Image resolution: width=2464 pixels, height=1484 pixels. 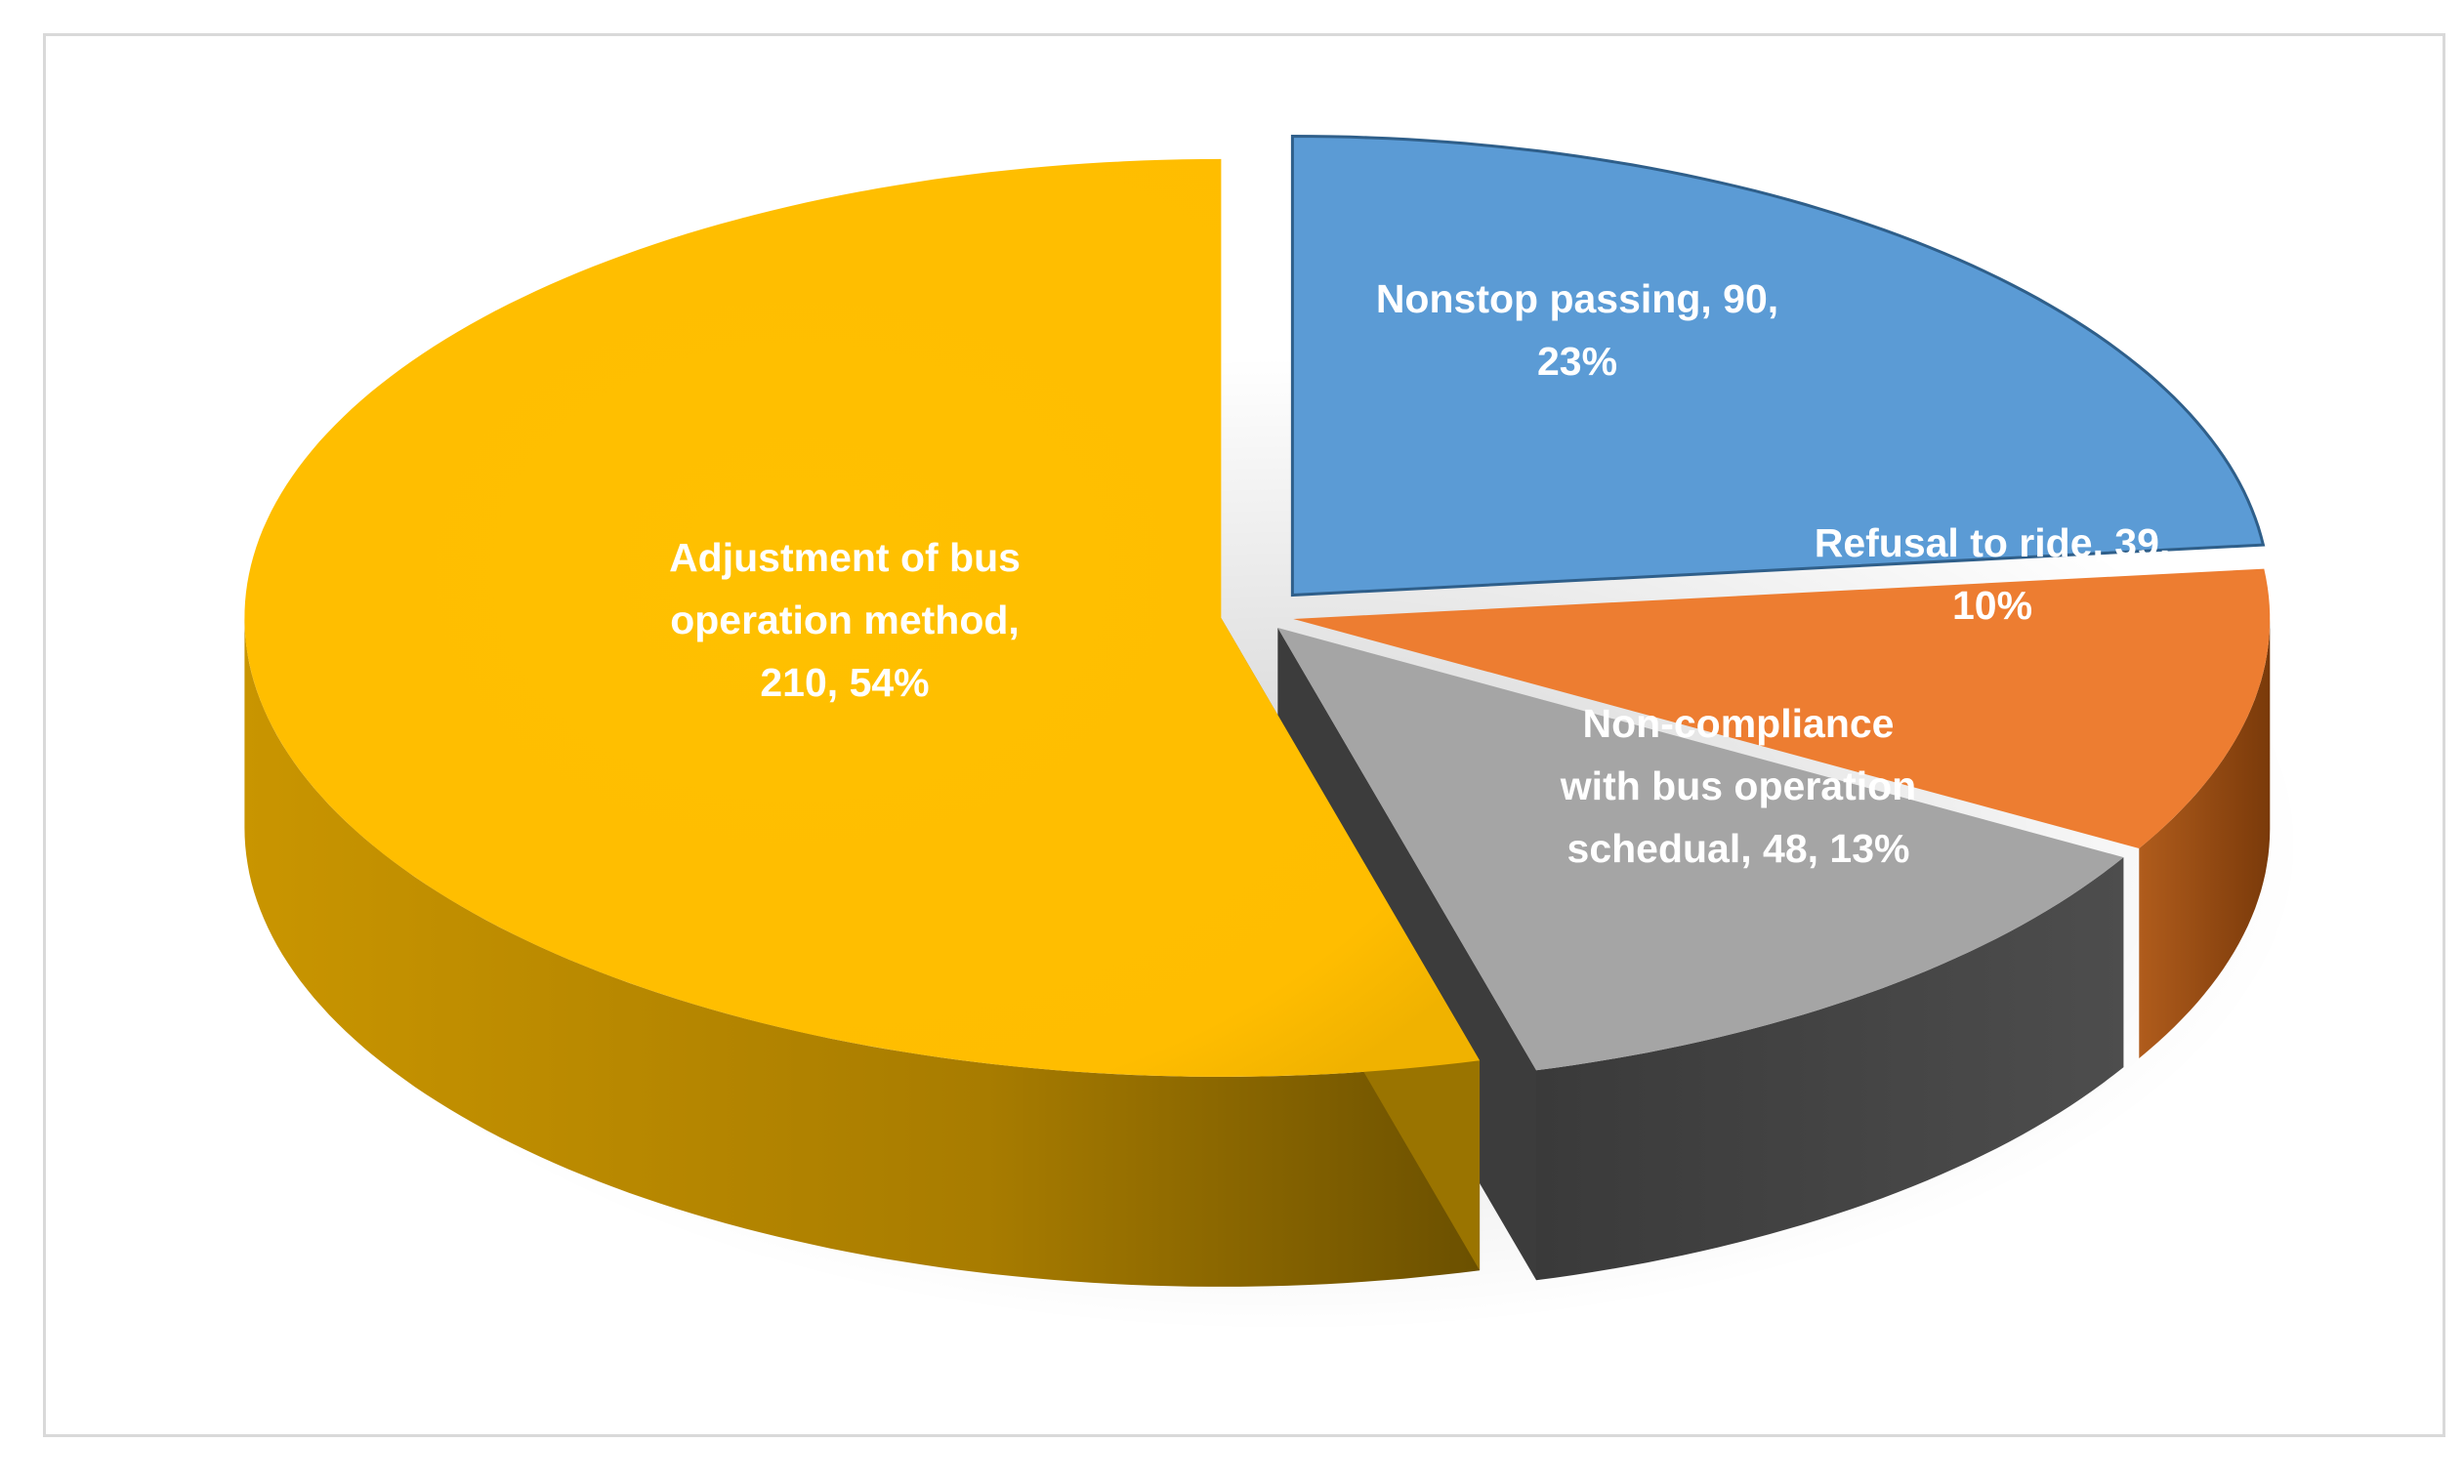 What do you see at coordinates (845, 557) in the screenshot?
I see `slice-label-line: Adjustment of bus` at bounding box center [845, 557].